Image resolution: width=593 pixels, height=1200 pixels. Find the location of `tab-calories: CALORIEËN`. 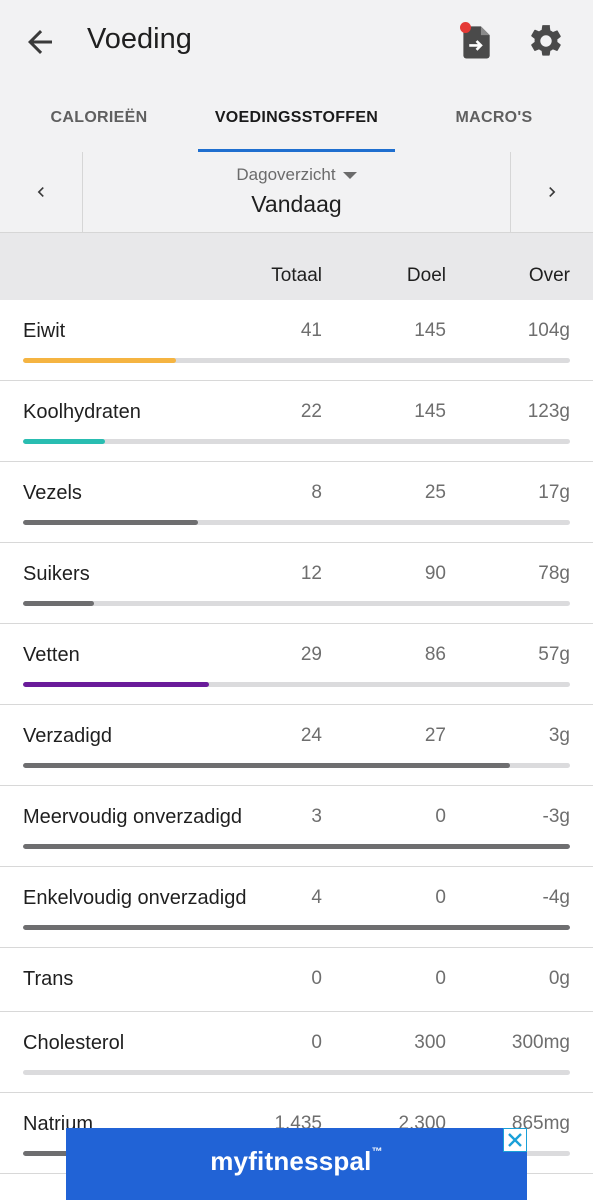

tab-calories: CALORIEËN is located at coordinates (99, 118).